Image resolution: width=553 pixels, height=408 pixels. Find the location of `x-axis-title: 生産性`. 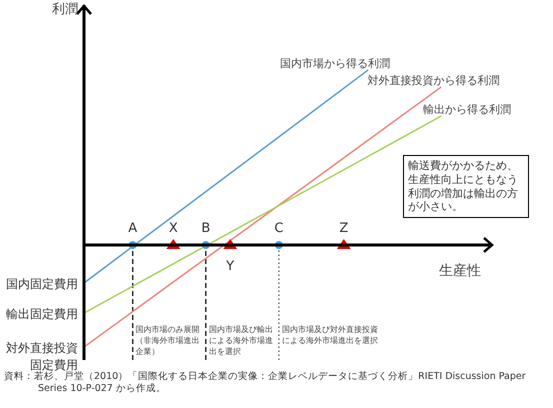

x-axis-title: 生産性 is located at coordinates (460, 270).